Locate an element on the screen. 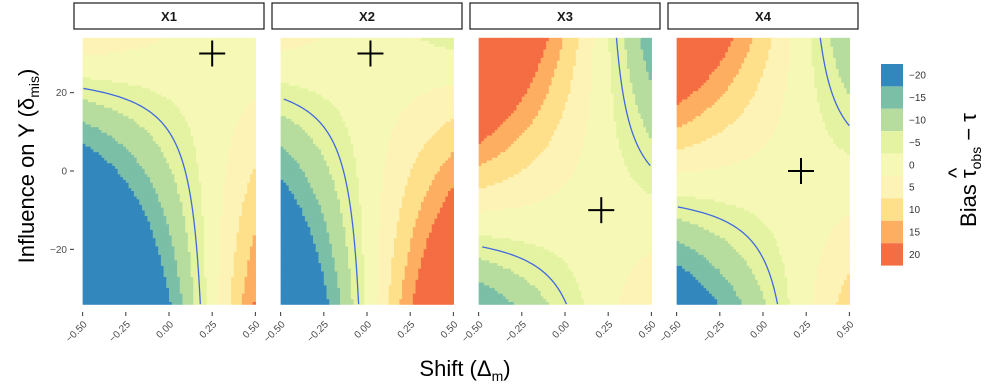  facet-strip-label: X1 is located at coordinates (169, 16).